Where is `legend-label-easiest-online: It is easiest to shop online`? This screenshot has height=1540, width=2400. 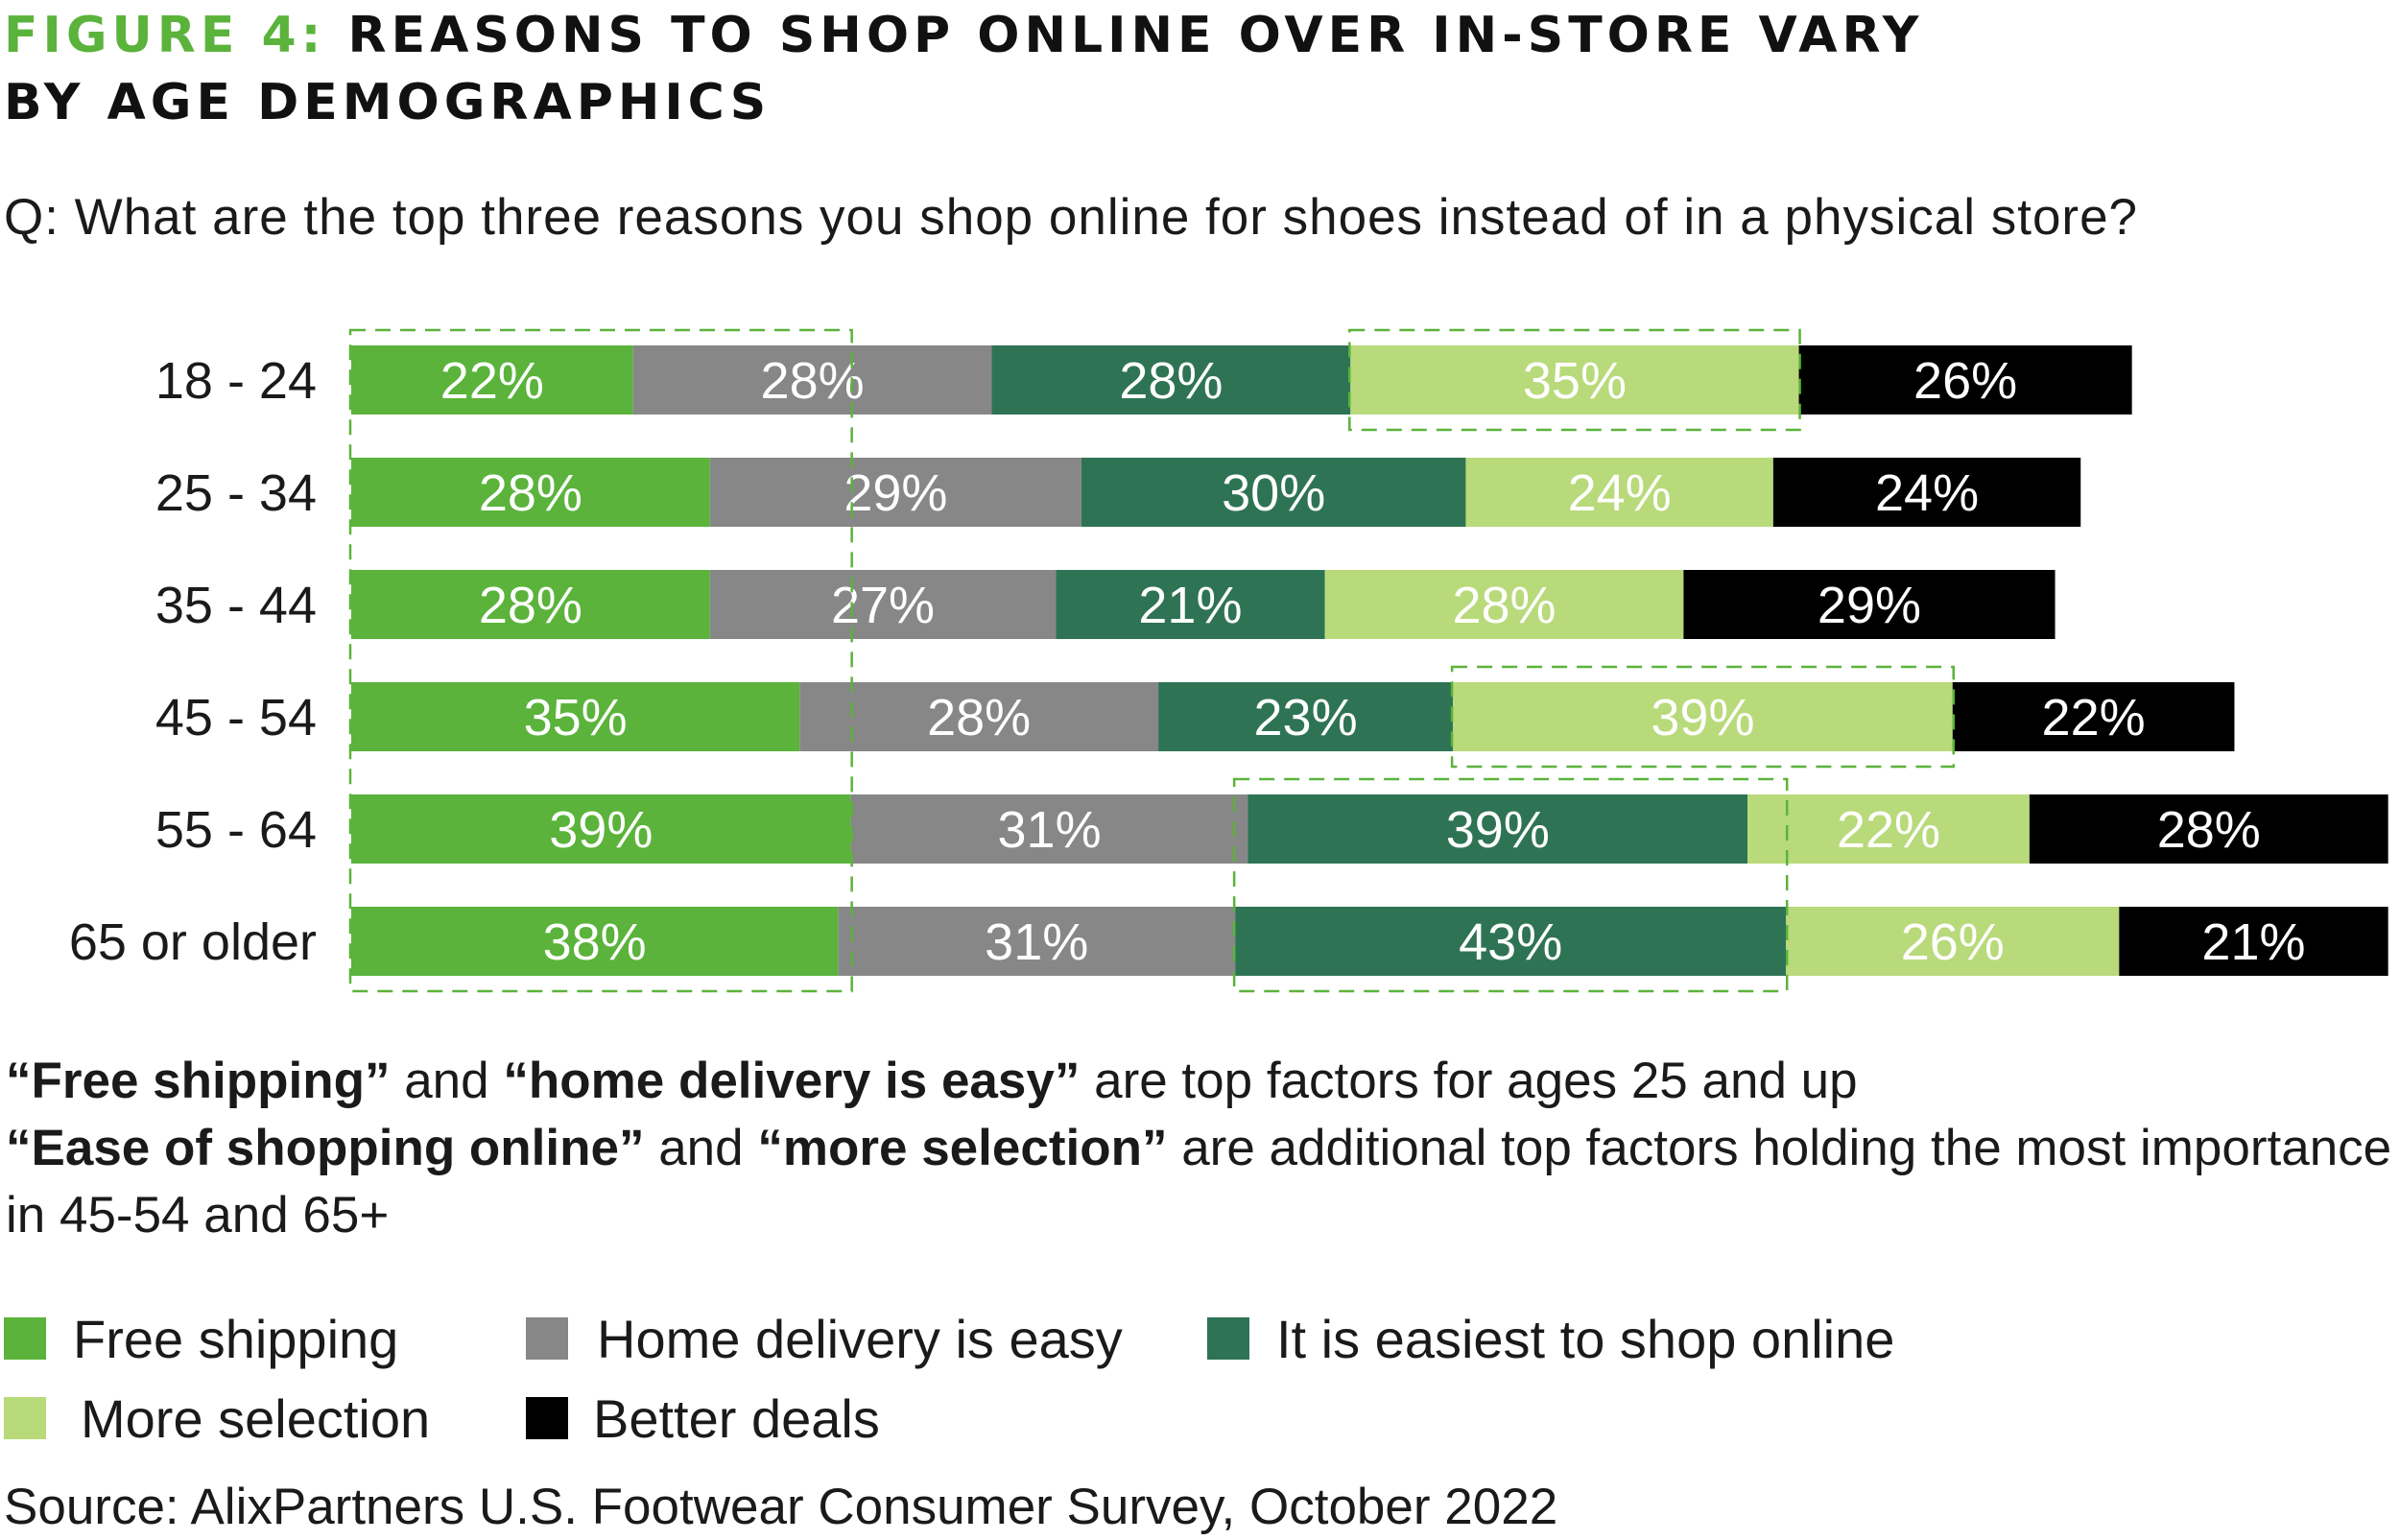
legend-label-easiest-online: It is easiest to shop online is located at coordinates (1585, 1339).